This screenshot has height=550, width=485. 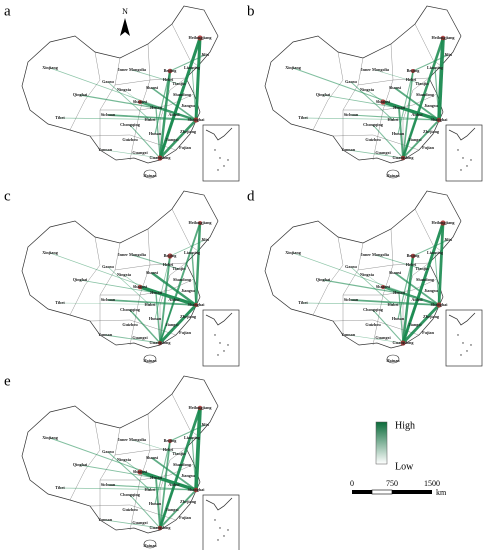 I want to click on province-label: Liaoning, so click(x=192, y=437).